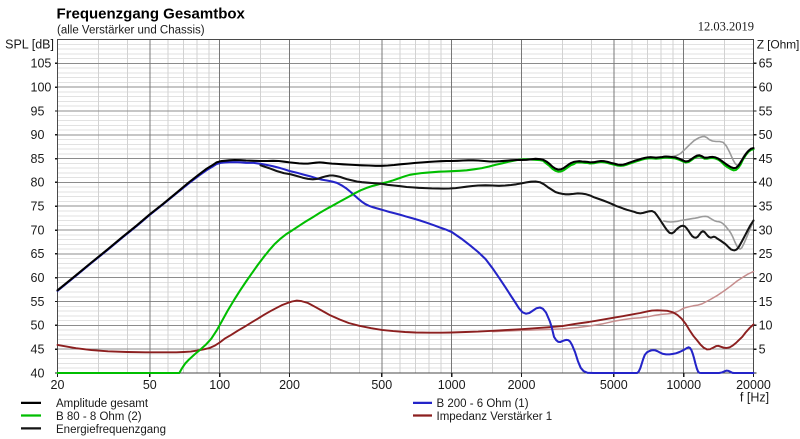 The image size is (800, 439). I want to click on svg-text: 35, so click(766, 207).